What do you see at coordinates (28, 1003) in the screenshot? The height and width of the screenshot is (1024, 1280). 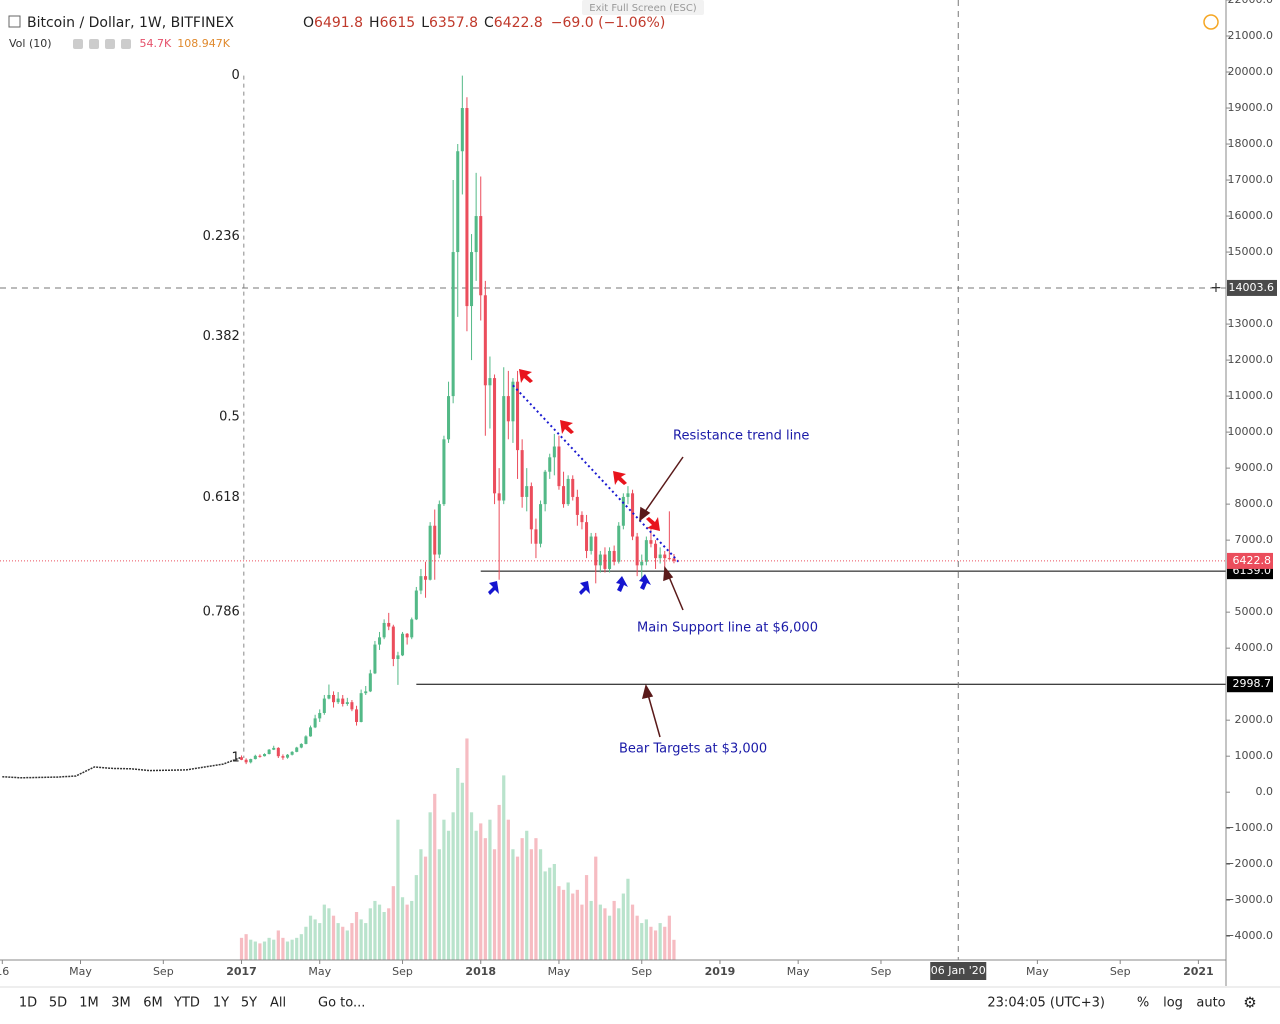 I see `range-button: 1D` at bounding box center [28, 1003].